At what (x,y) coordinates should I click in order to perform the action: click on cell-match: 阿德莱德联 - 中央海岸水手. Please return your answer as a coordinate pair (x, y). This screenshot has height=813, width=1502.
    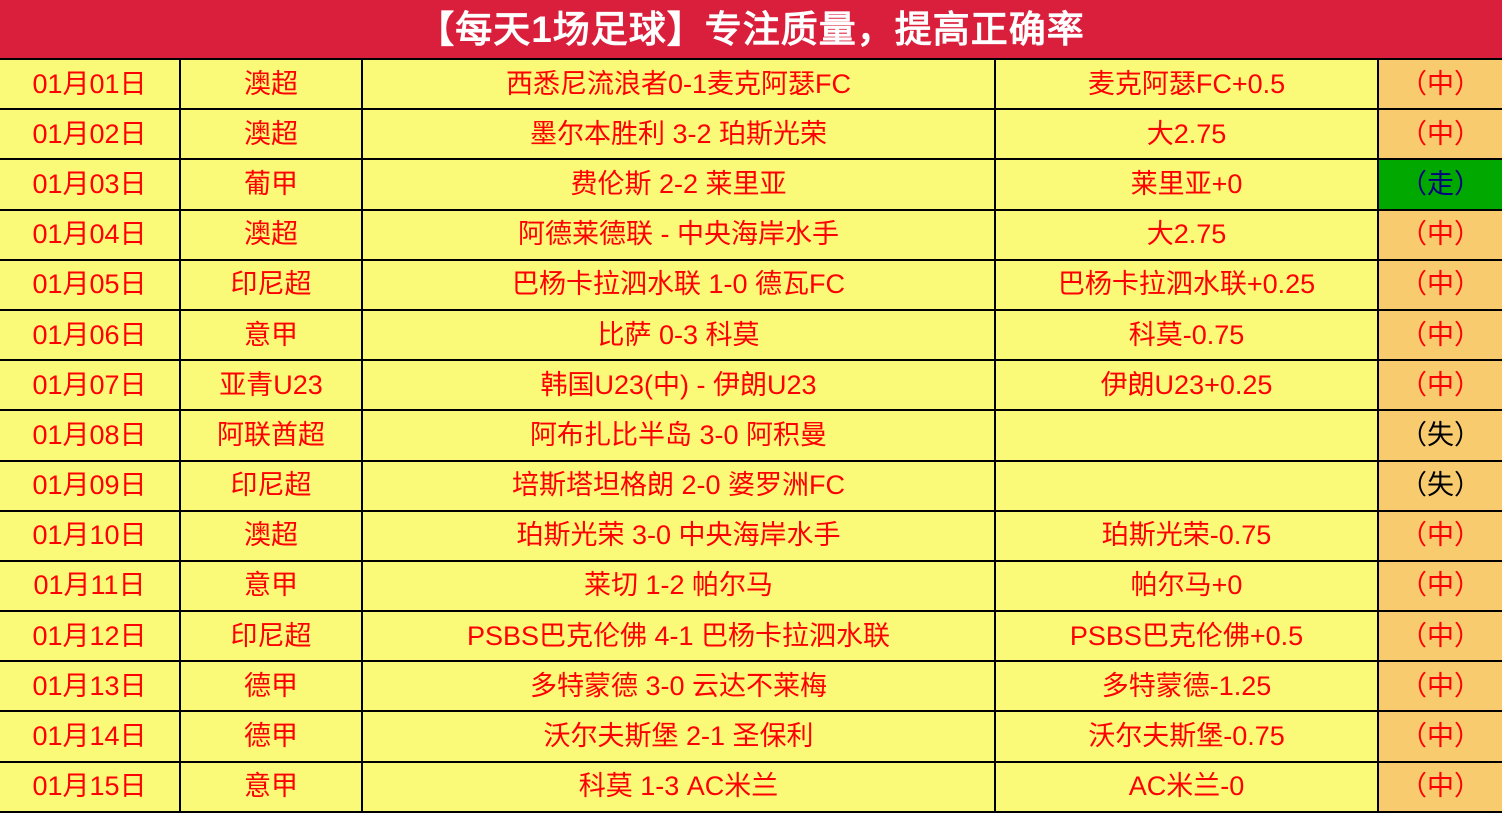
    Looking at the image, I should click on (679, 234).